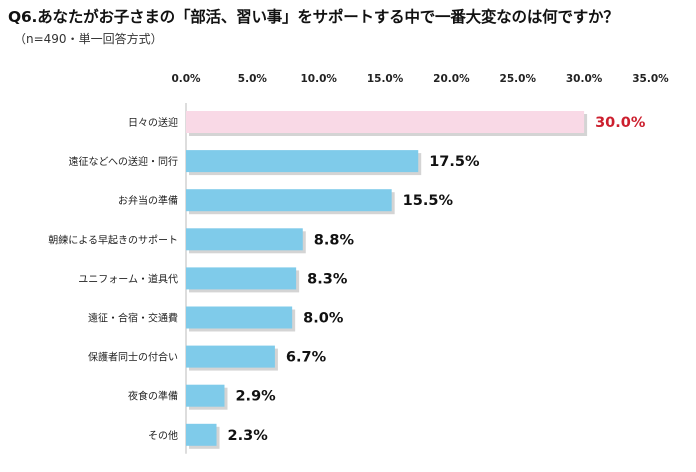  What do you see at coordinates (584, 79) in the screenshot?
I see `x-tick-label: 30.0%` at bounding box center [584, 79].